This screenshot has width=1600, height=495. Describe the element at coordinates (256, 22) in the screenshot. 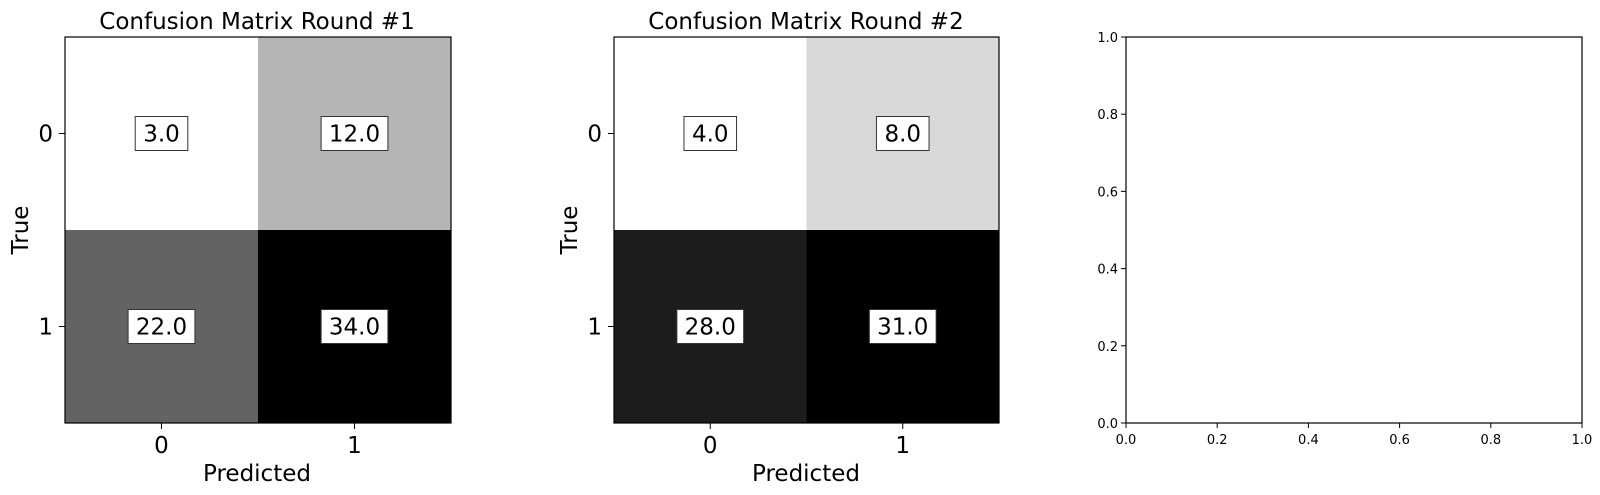

I see `chart-title: Confusion Matrix Round #1` at that location.